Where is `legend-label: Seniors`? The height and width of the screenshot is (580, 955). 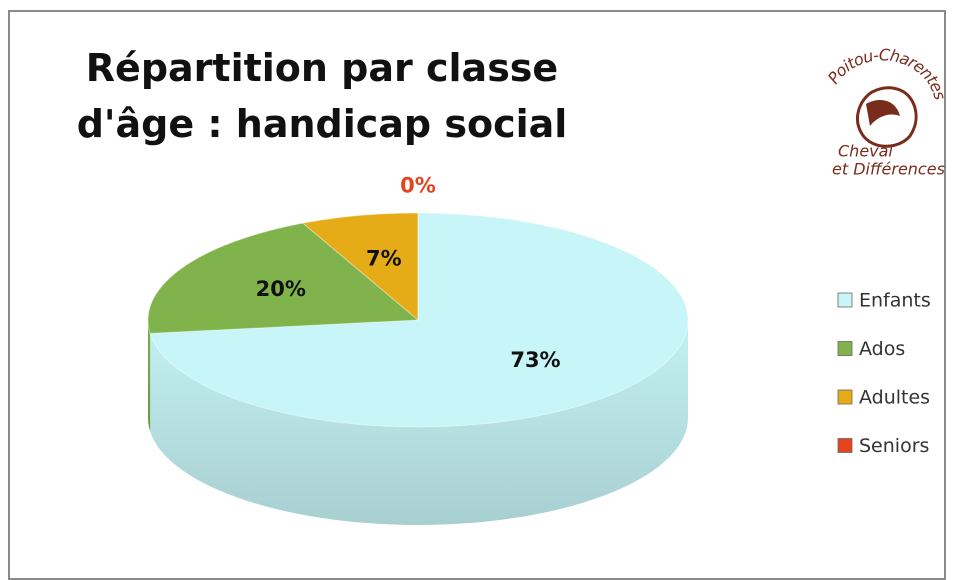
legend-label: Seniors is located at coordinates (894, 446).